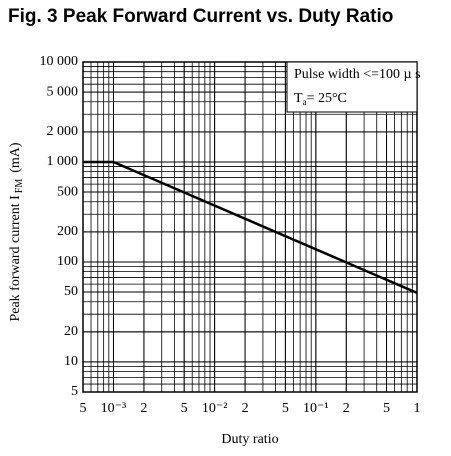  I want to click on y-tick-label: 5, so click(74, 391).